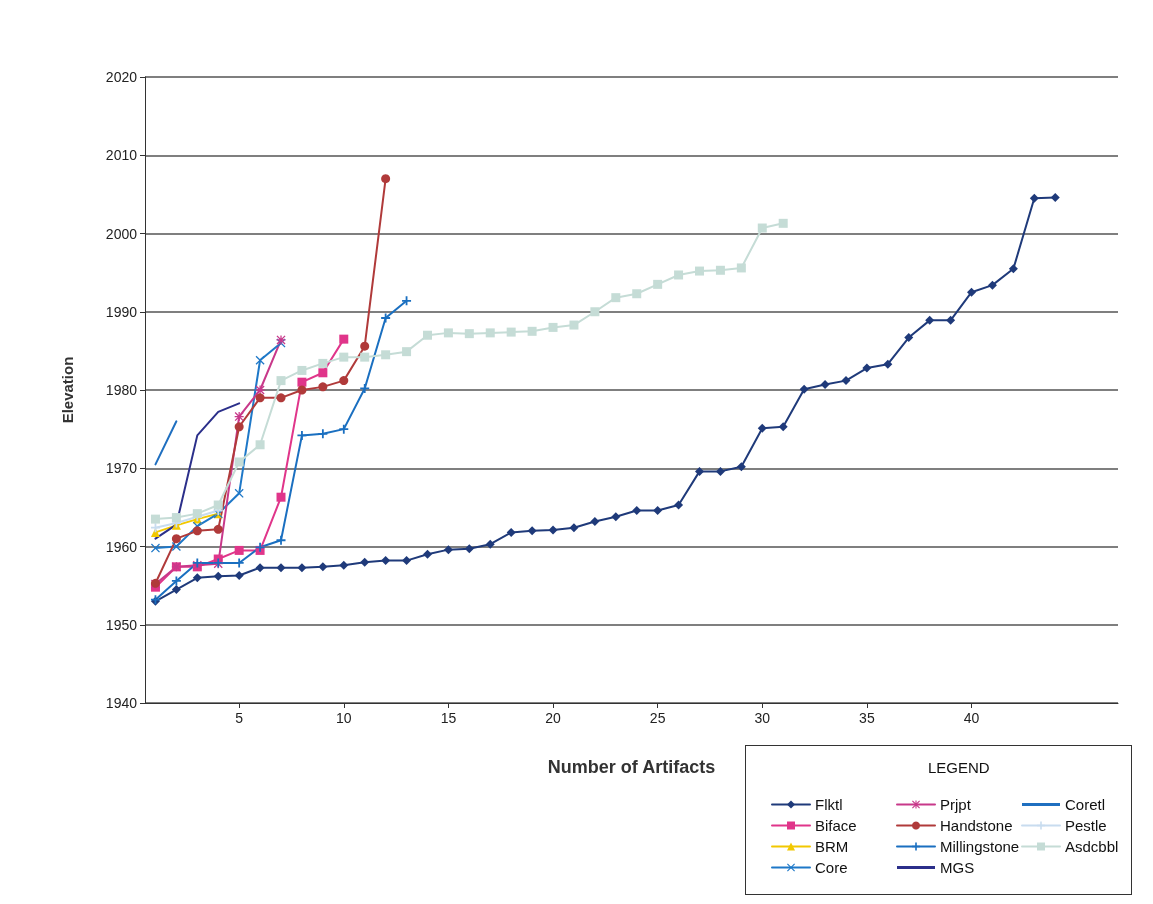 The width and height of the screenshot is (1153, 904). I want to click on x-tick-label: 15, so click(448, 718).